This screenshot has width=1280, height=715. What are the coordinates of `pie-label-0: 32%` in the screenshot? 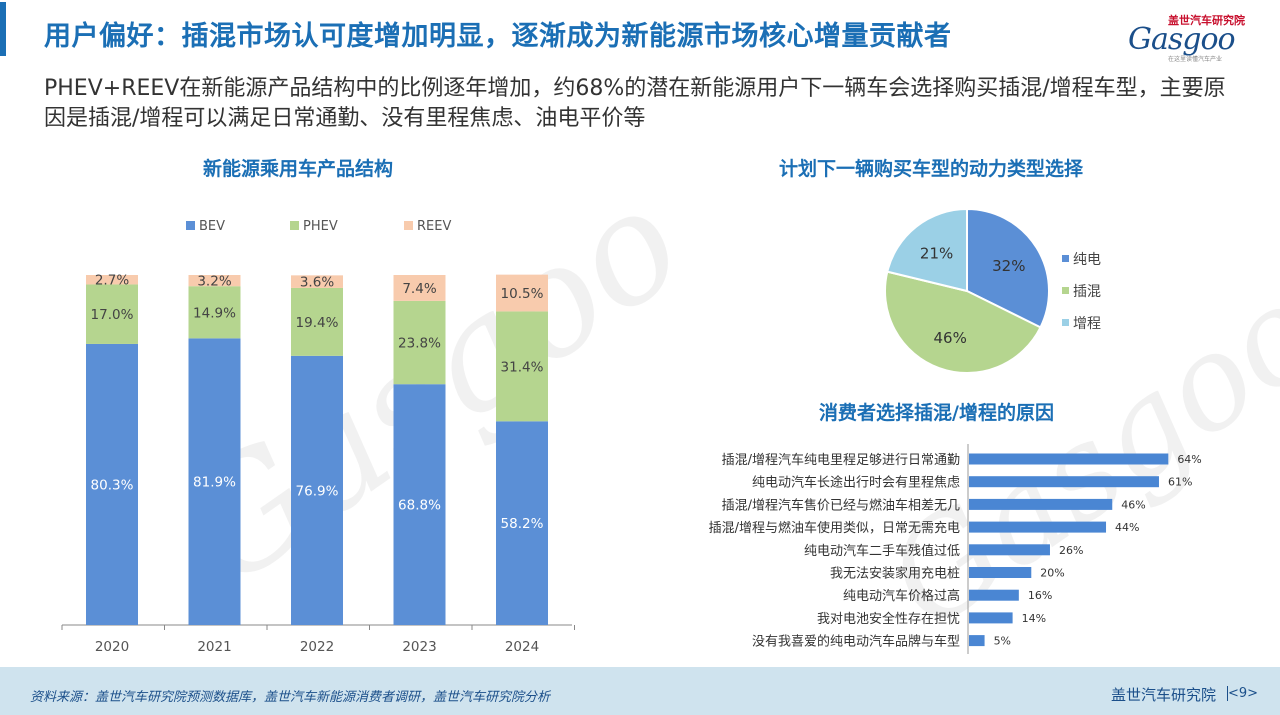 It's located at (1008, 266).